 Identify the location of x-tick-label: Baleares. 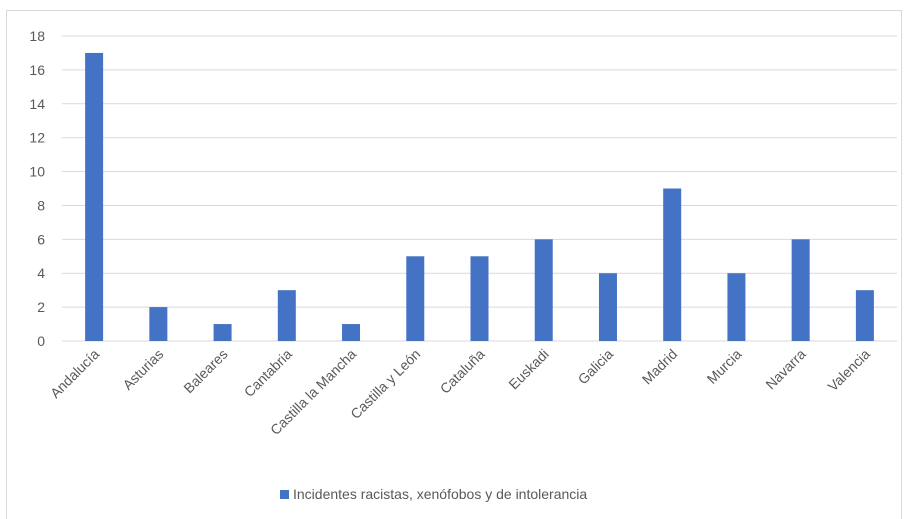
(205, 371).